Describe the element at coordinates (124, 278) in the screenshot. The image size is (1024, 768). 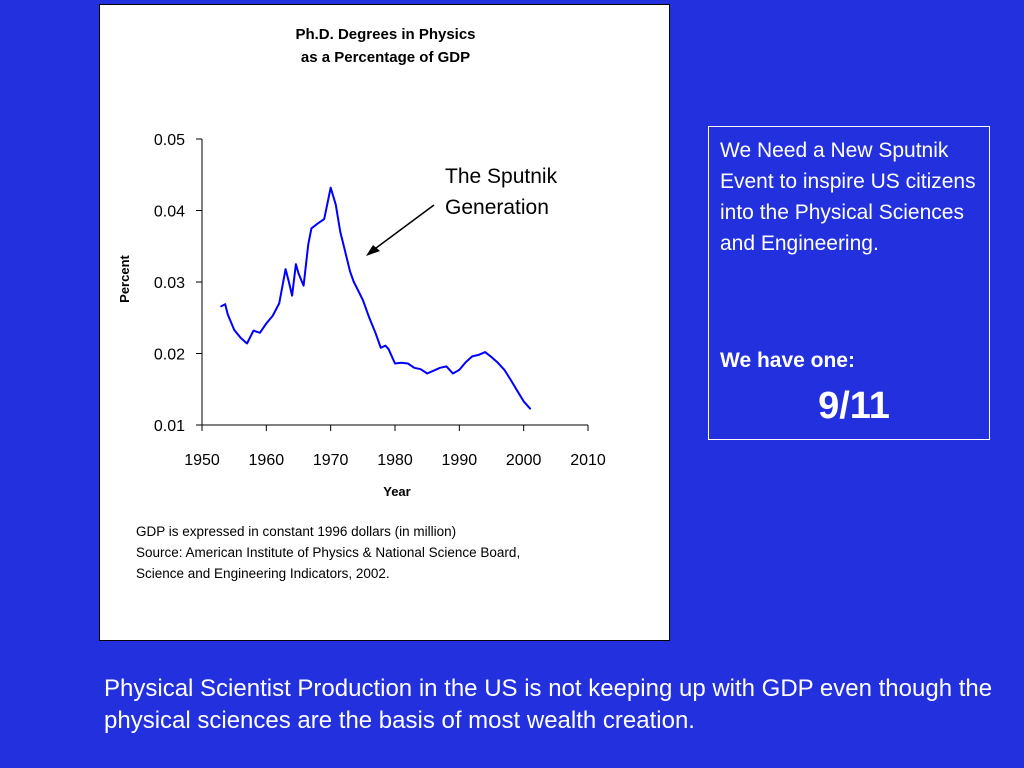
I see `y-axis-label: Percent` at that location.